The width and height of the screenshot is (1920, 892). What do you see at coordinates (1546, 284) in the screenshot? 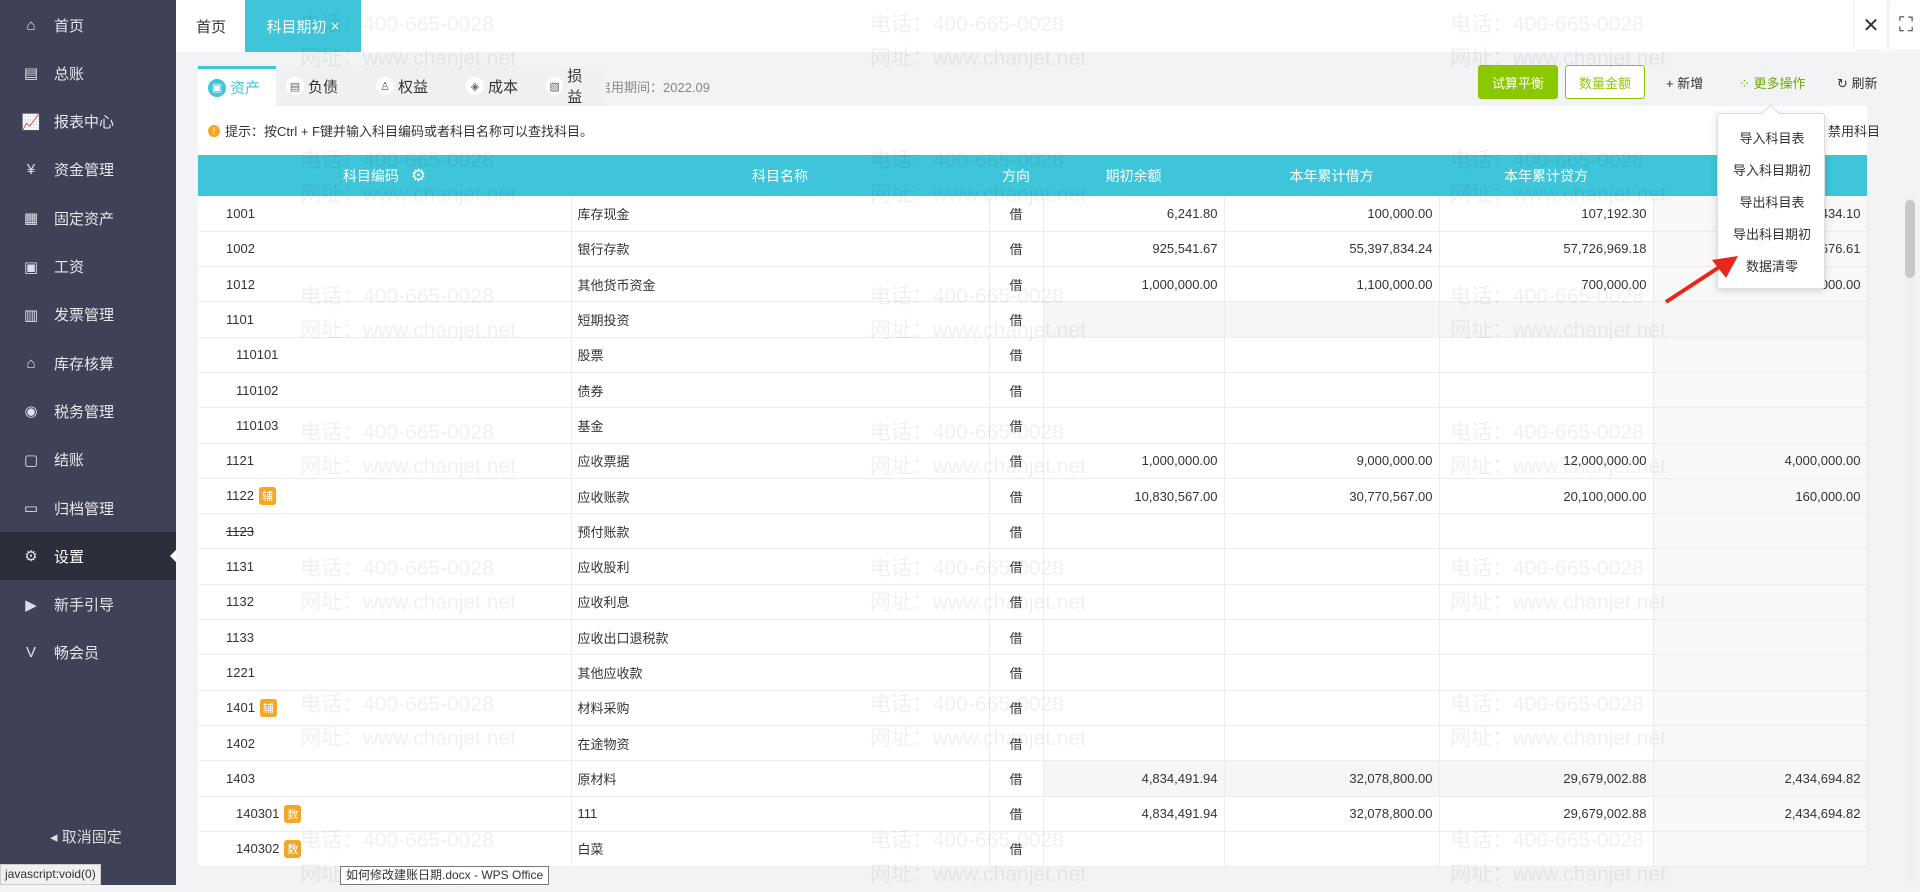
I see `ytd-credit-cell: 700,000.00` at bounding box center [1546, 284].